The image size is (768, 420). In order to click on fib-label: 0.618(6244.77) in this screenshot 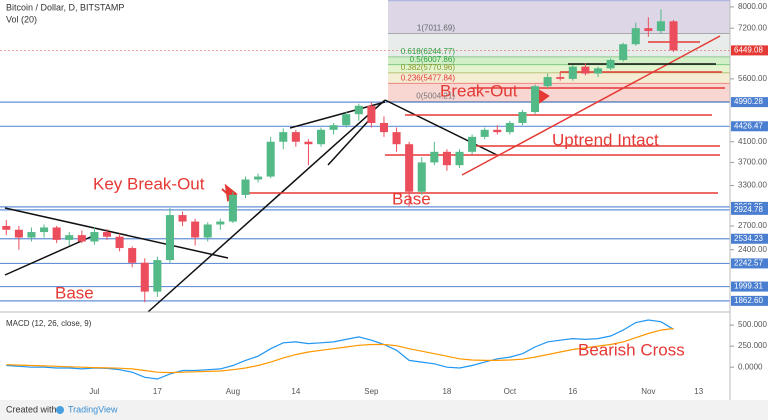, I will do `click(428, 51)`.